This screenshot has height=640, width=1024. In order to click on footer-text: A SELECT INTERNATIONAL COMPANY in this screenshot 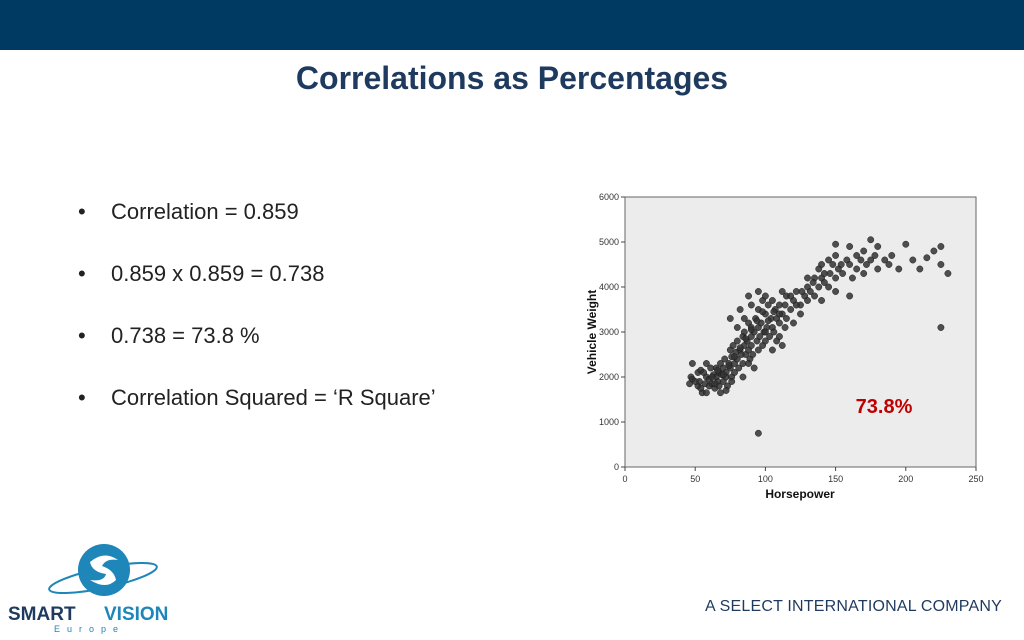, I will do `click(853, 606)`.